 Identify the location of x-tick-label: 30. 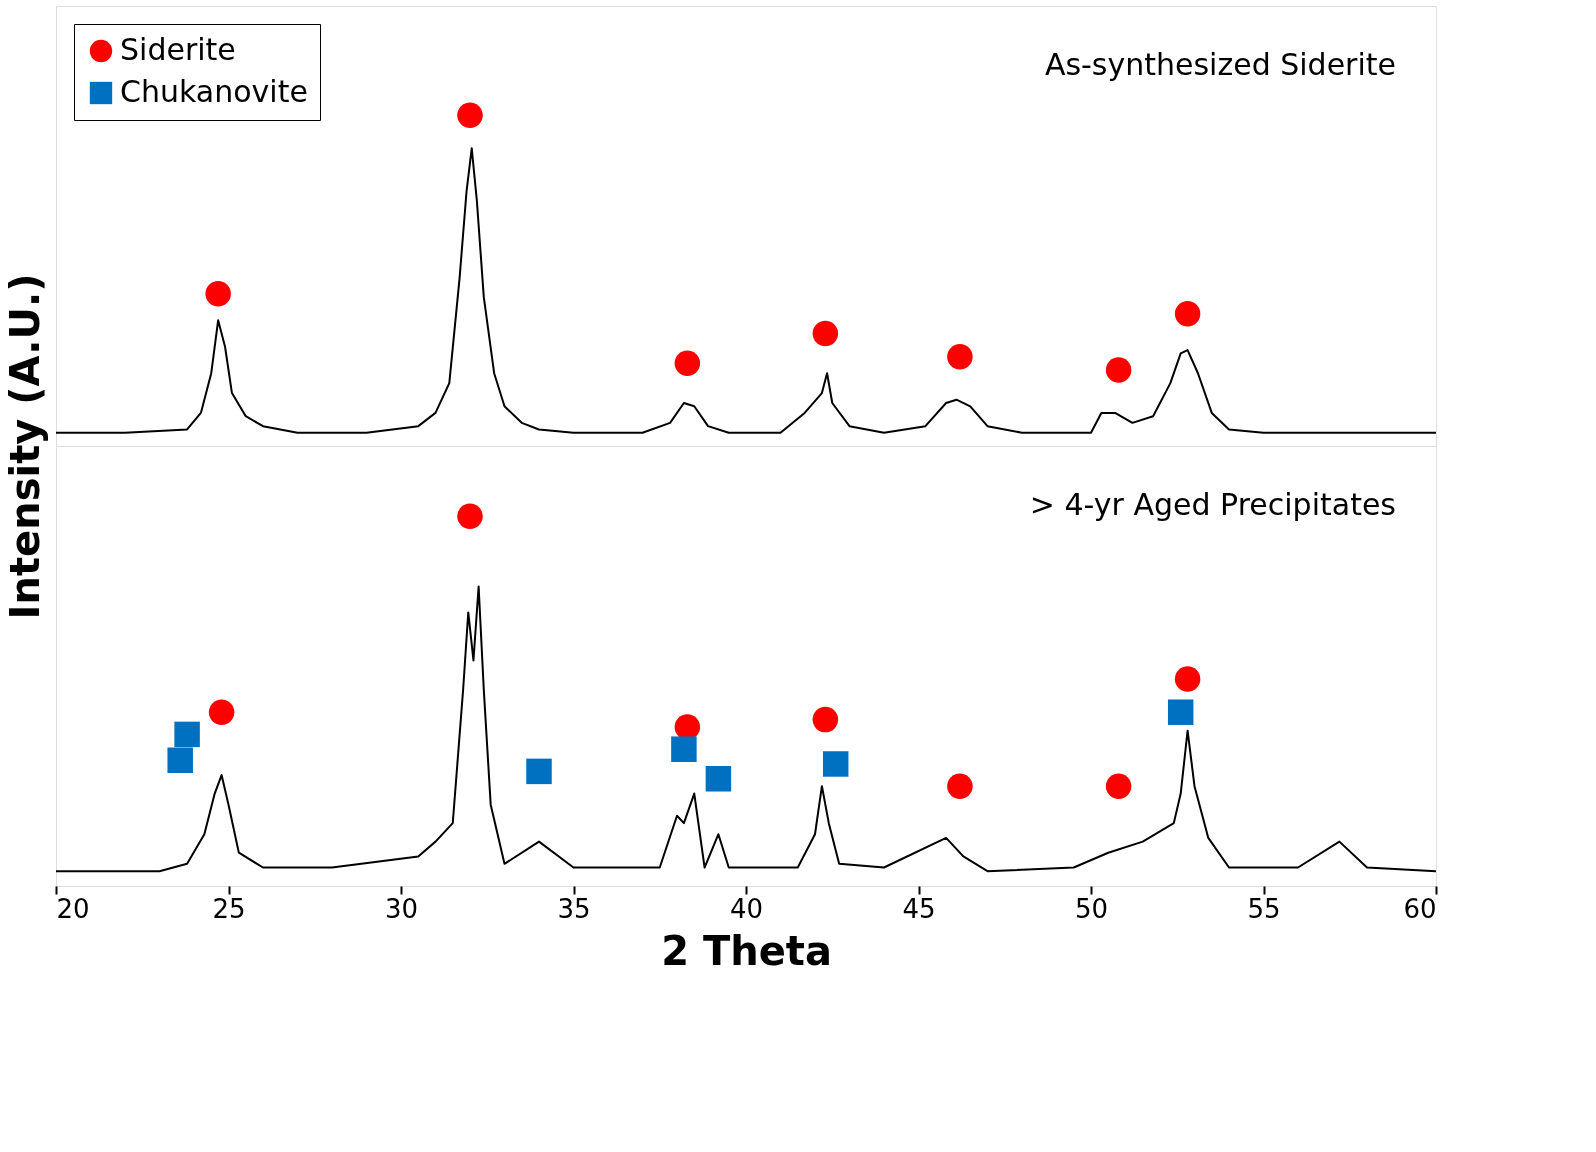
(401, 908).